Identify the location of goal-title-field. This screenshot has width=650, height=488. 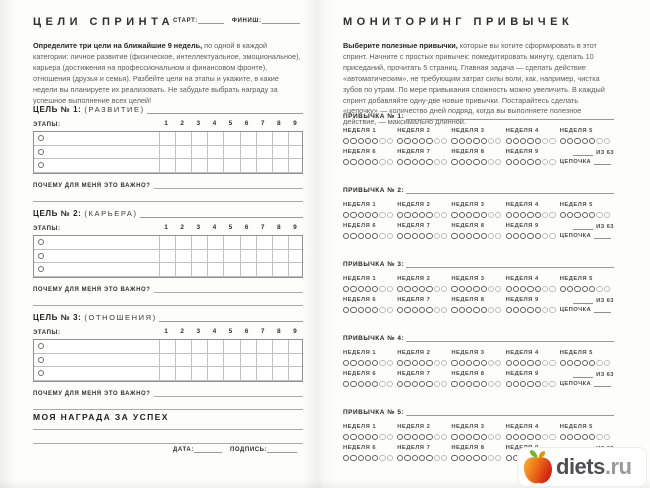
(230, 318).